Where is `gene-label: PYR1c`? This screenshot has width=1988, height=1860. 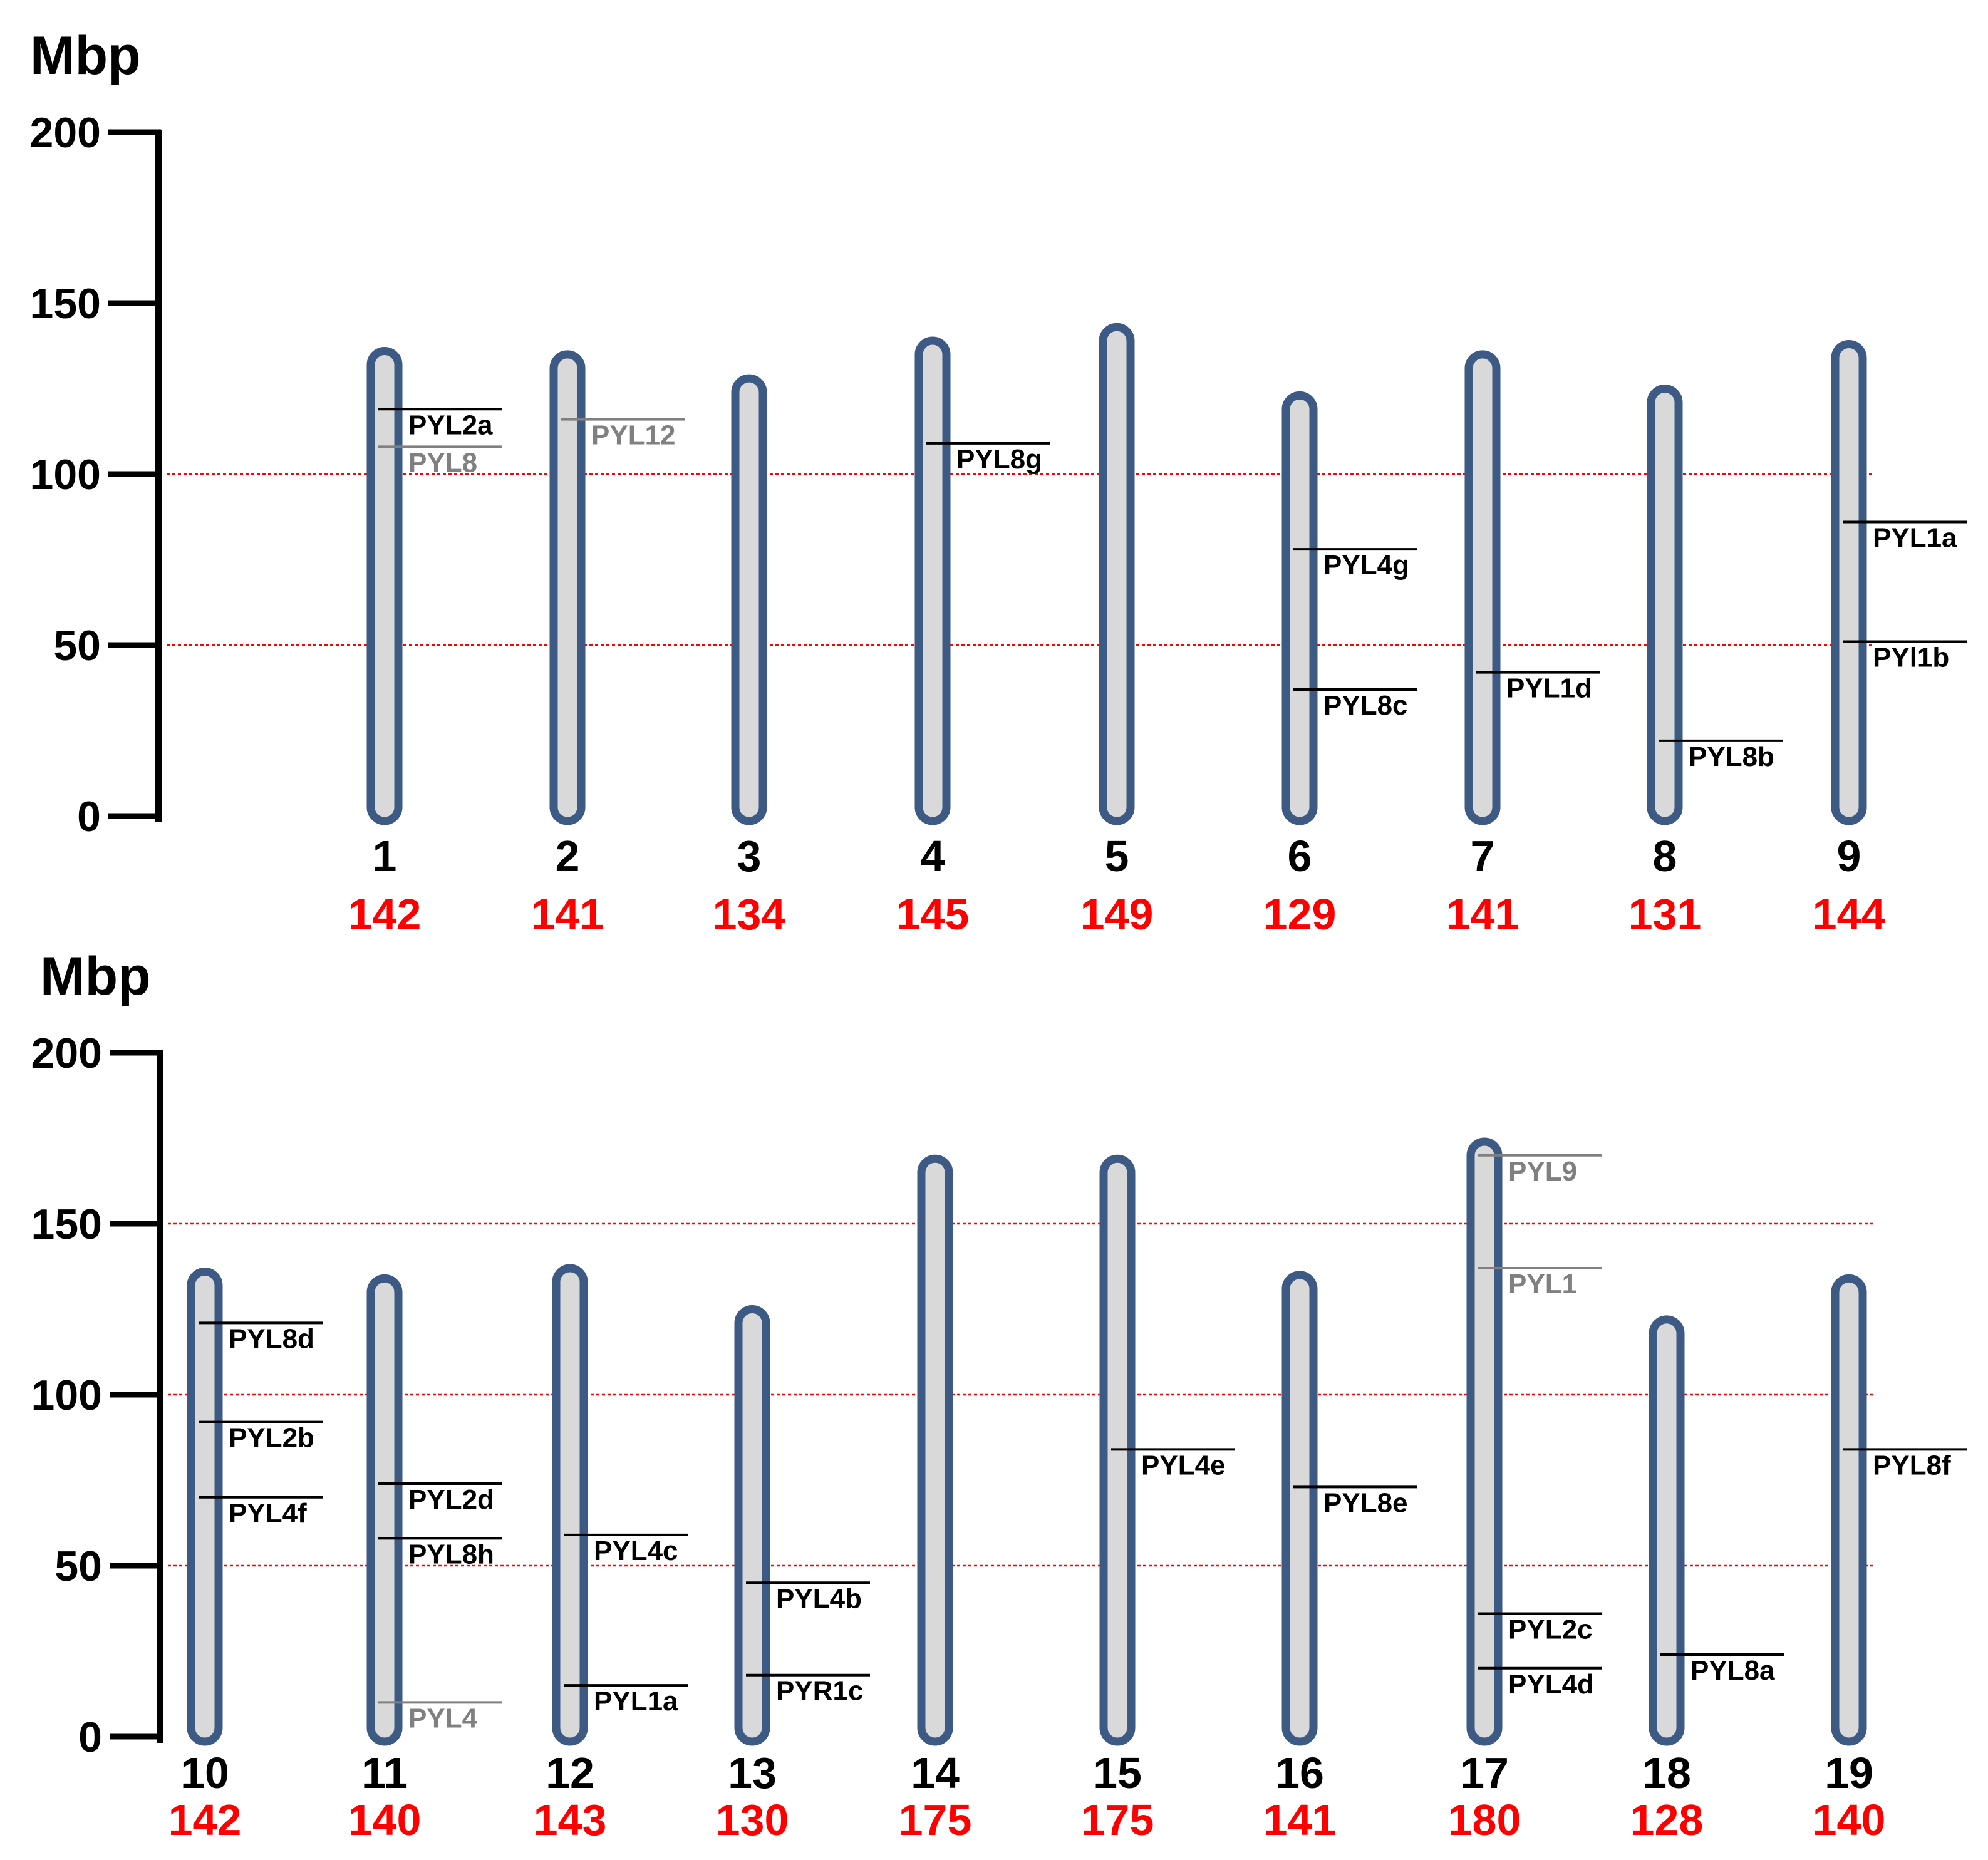
gene-label: PYR1c is located at coordinates (819, 1691).